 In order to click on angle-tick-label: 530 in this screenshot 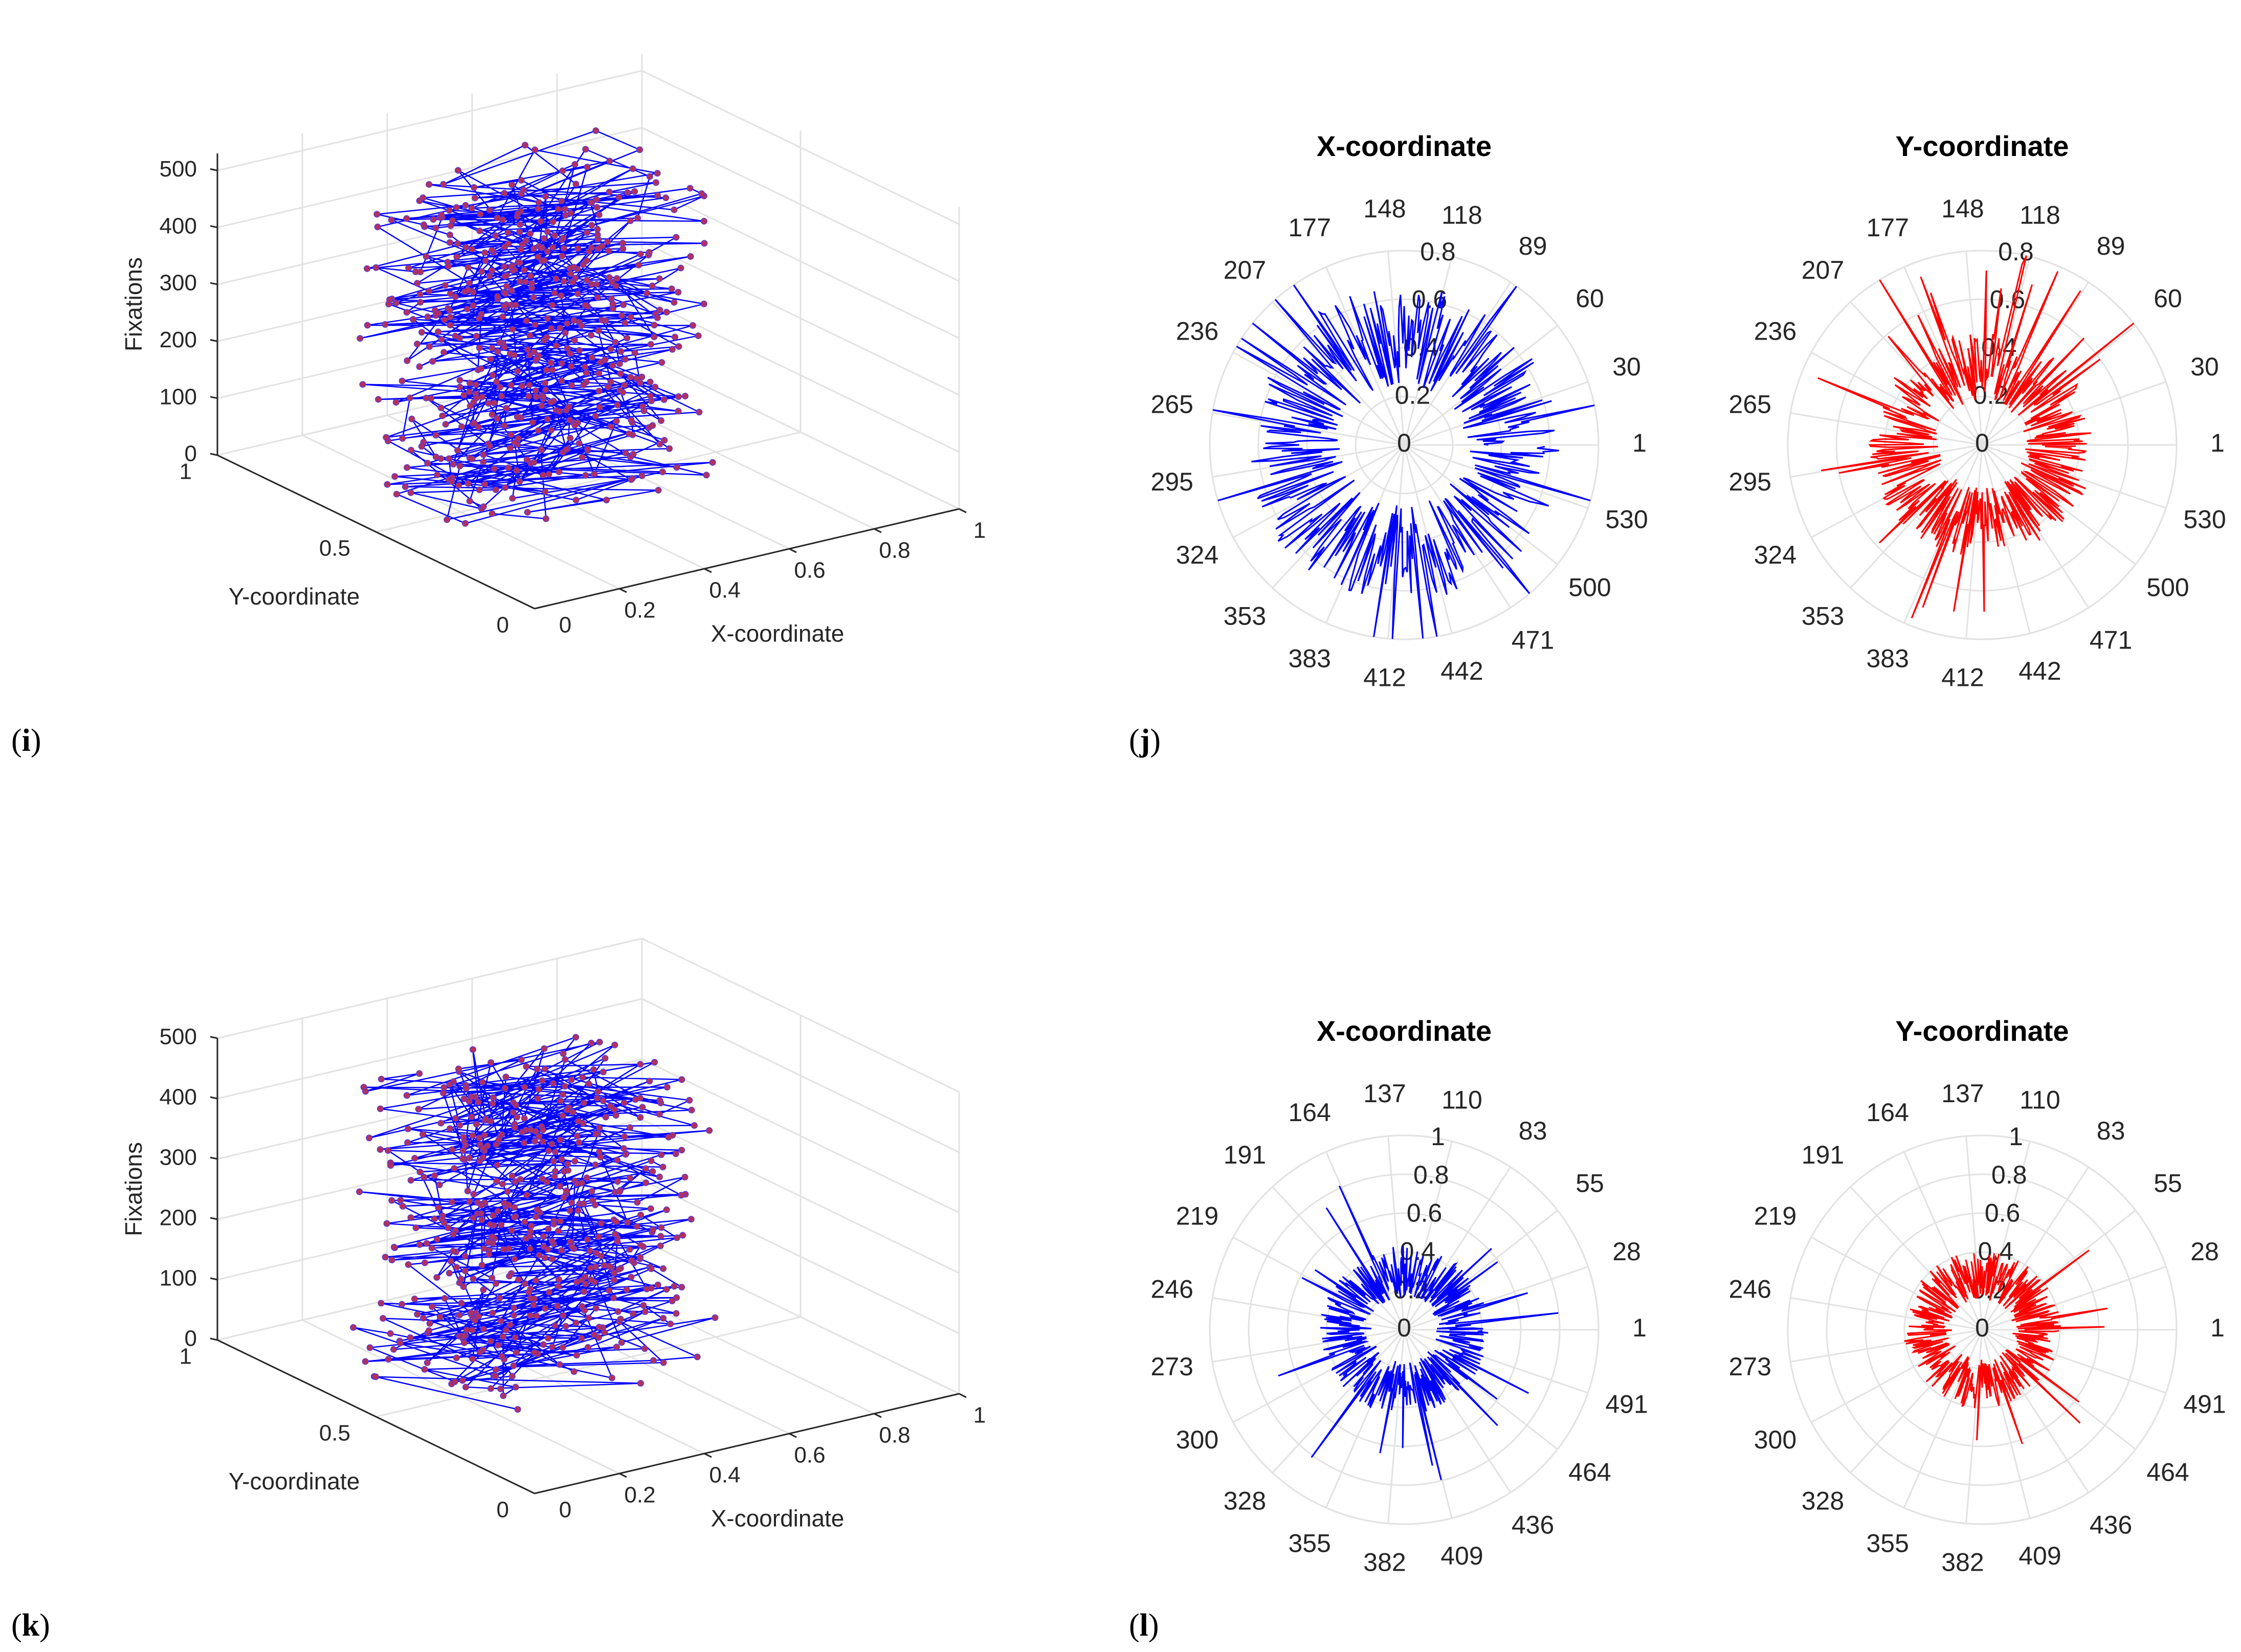, I will do `click(2204, 519)`.